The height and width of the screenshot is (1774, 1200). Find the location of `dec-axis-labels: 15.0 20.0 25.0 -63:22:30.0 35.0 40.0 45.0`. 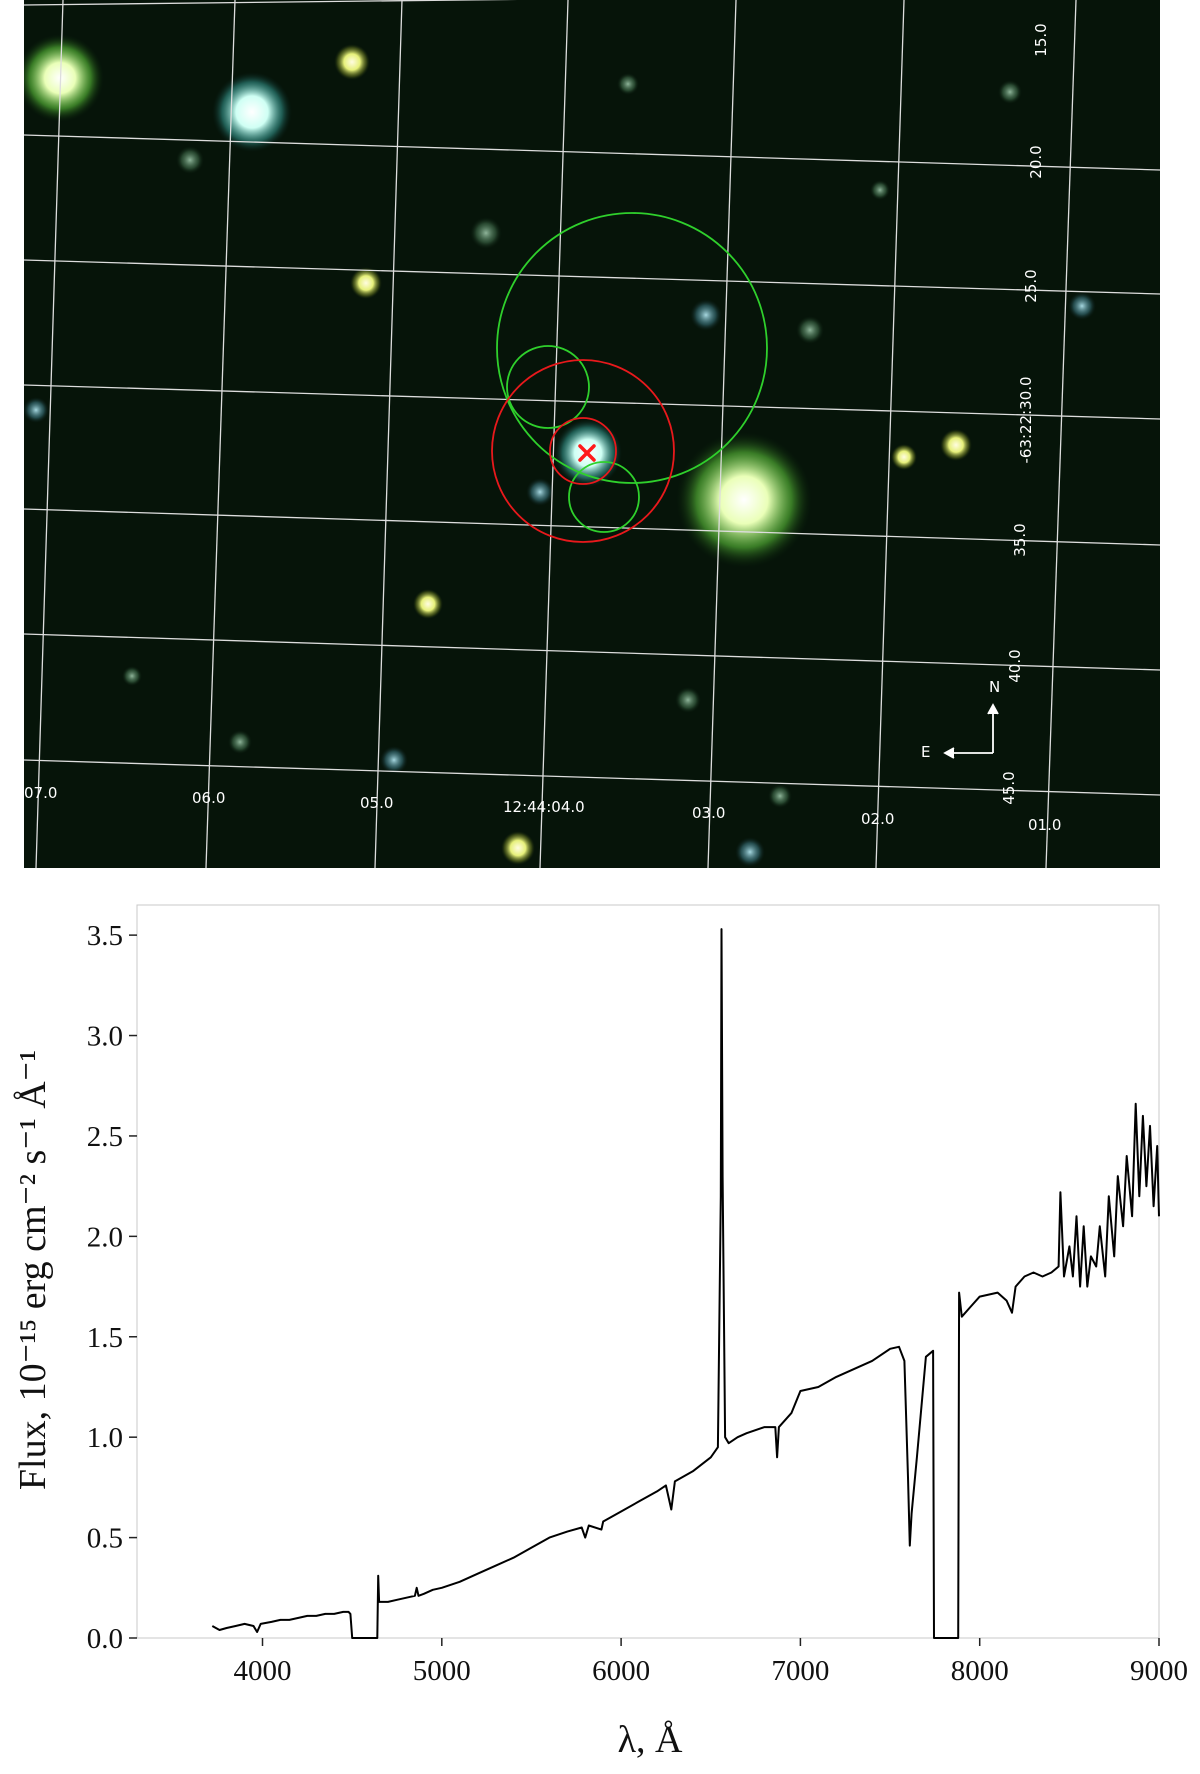

dec-axis-labels: 15.0 20.0 25.0 -63:22:30.0 35.0 40.0 45.0 is located at coordinates (1025, 413).